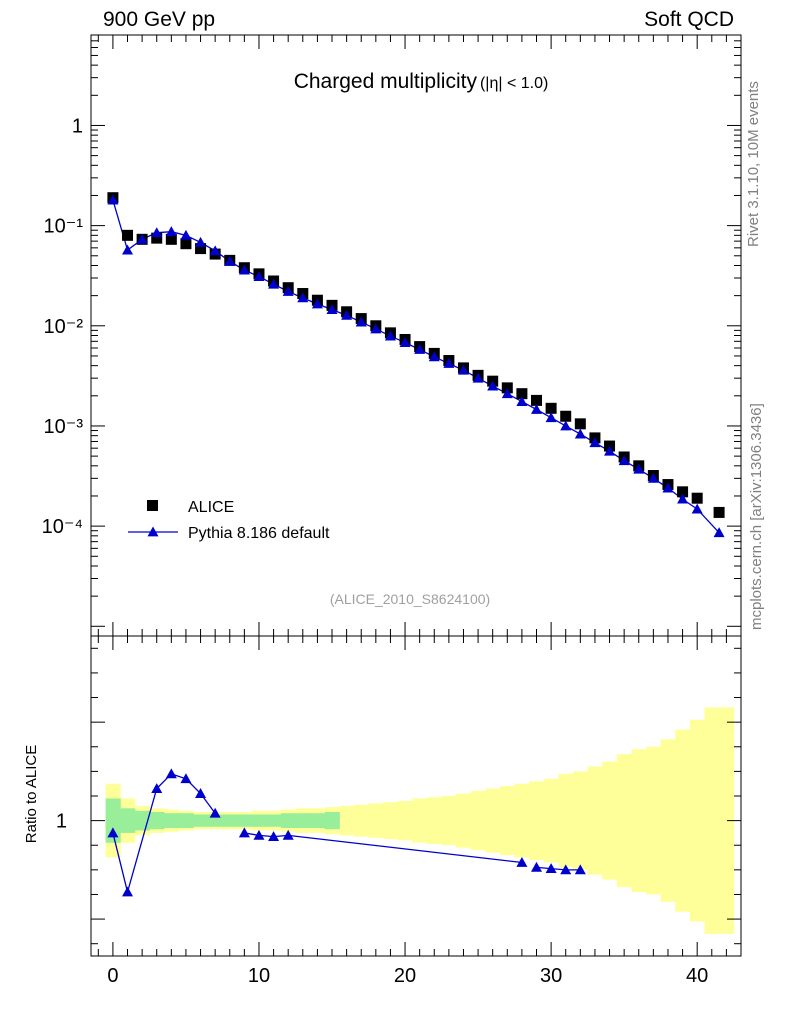  What do you see at coordinates (64, 227) in the screenshot?
I see `main-y-tick-label: 10⁻¹` at bounding box center [64, 227].